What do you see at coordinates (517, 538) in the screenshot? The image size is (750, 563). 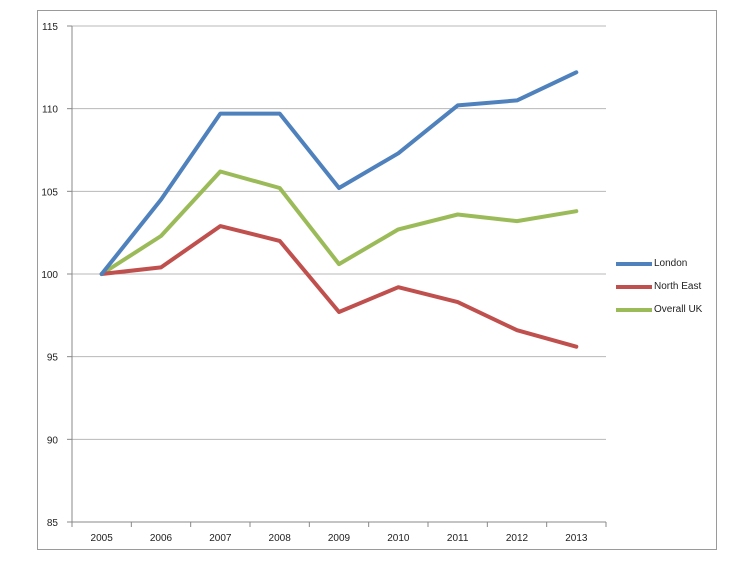 I see `x-tick-label: 2012` at bounding box center [517, 538].